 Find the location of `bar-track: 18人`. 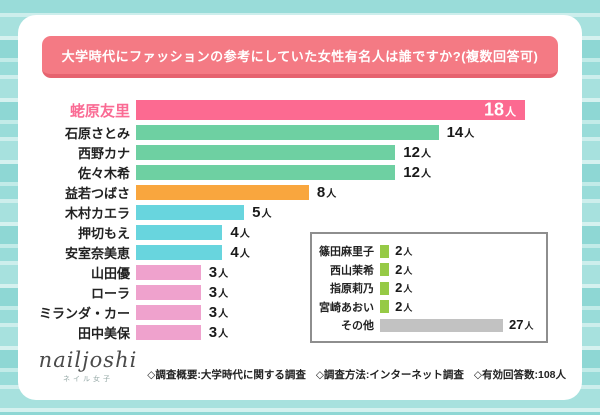

bar-track: 18人 is located at coordinates (359, 110).